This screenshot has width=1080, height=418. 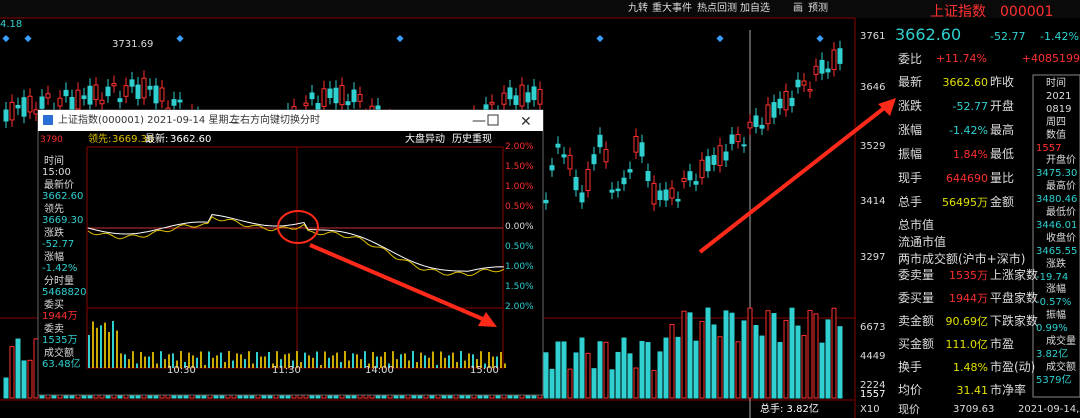 I want to click on close: ✕, so click(x=526, y=122).